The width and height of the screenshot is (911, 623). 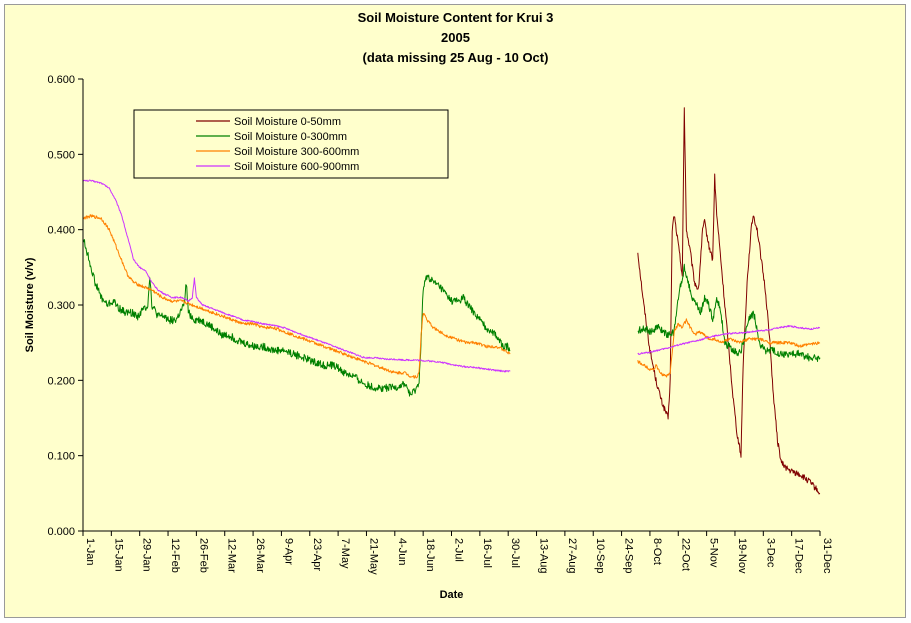 I want to click on y-tick-label: 0.500, so click(x=61, y=155).